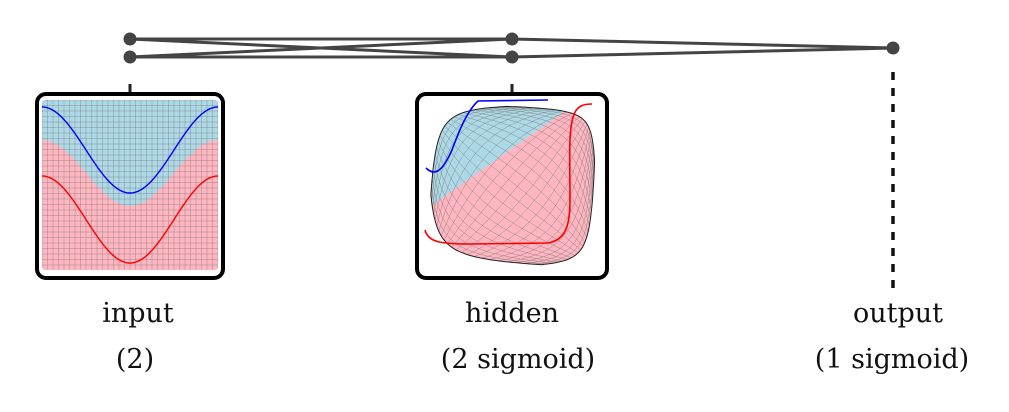 The image size is (1009, 412). What do you see at coordinates (321, 48) in the screenshot?
I see `connection-in2-hid1` at bounding box center [321, 48].